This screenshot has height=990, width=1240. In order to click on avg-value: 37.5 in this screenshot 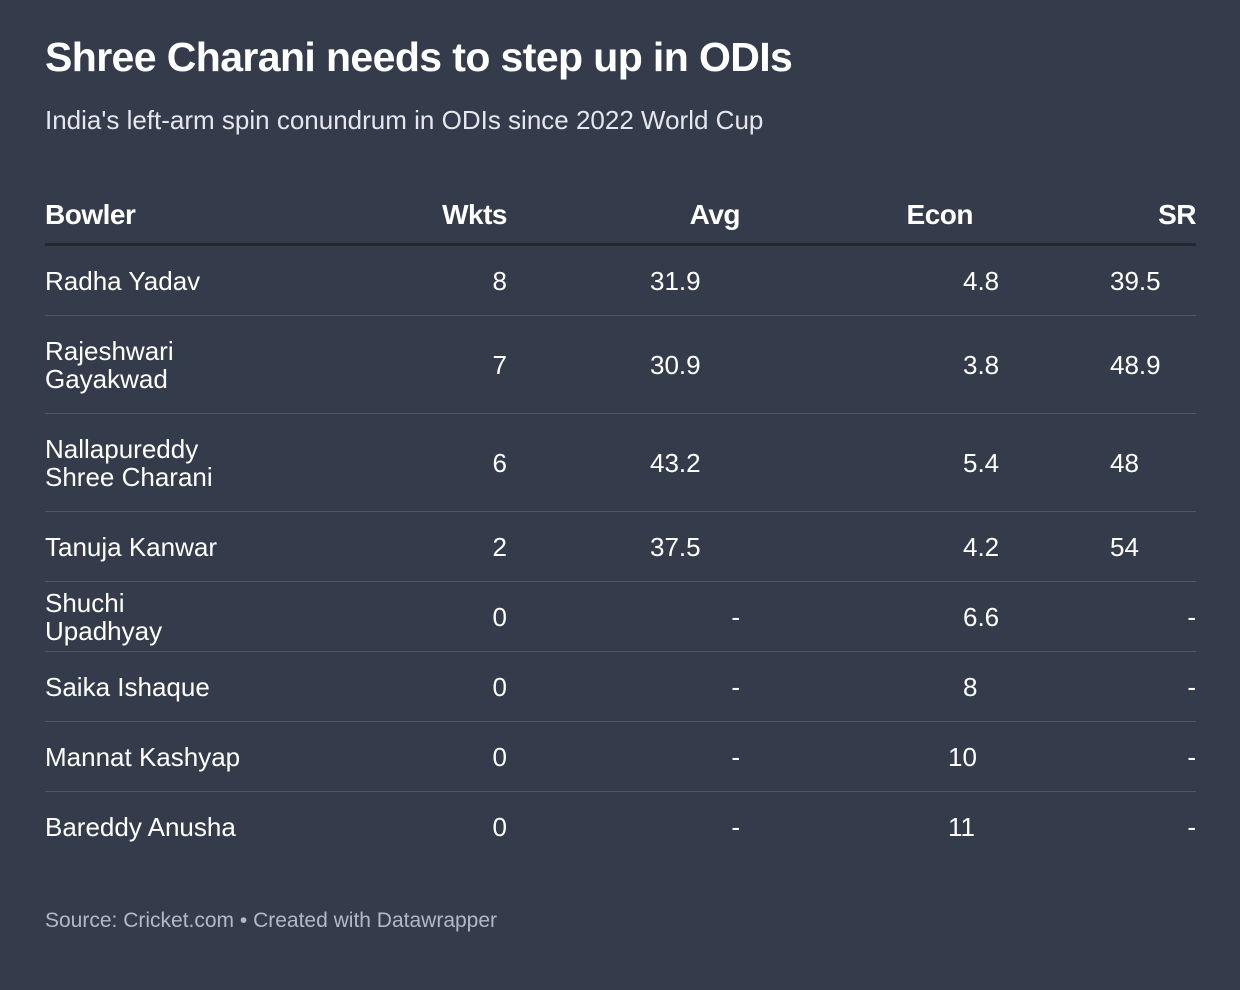, I will do `click(675, 546)`.